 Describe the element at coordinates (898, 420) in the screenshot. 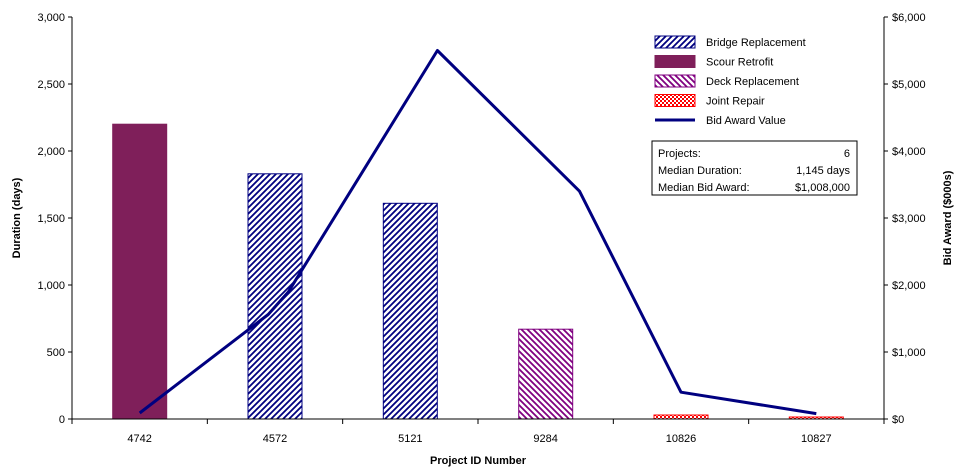

I see `right-tick-label: $0` at that location.